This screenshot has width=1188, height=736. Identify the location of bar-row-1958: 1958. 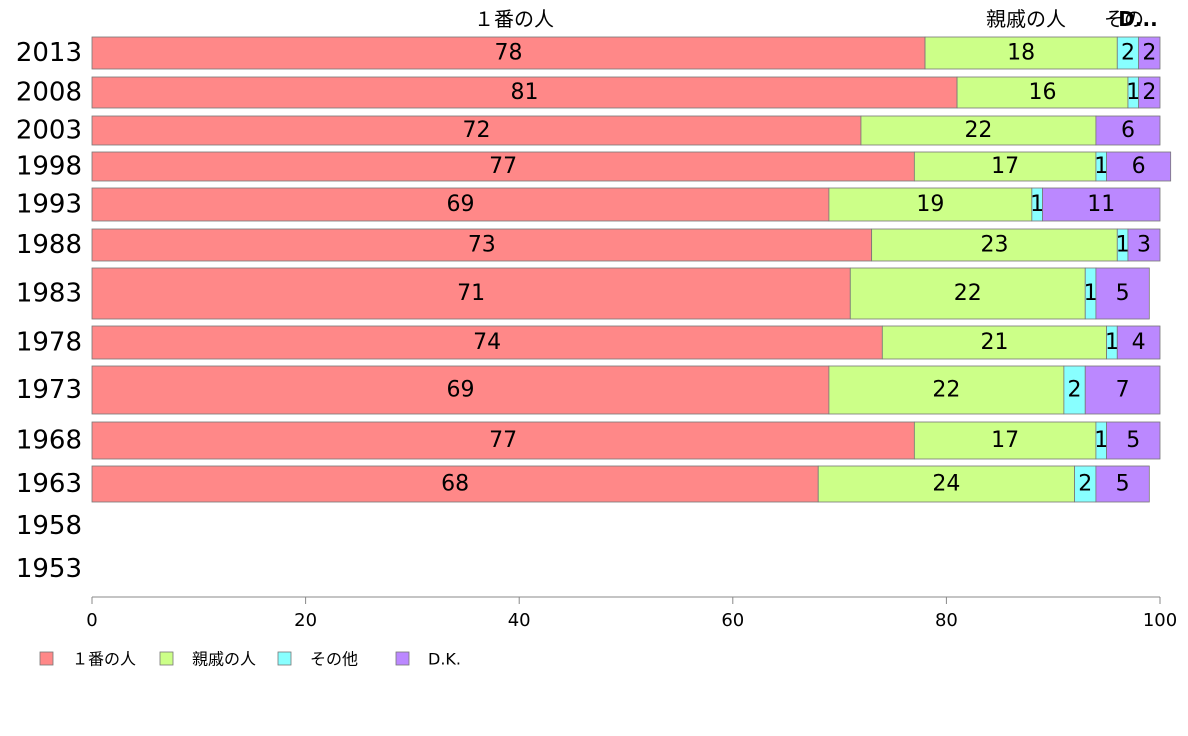
(49, 526).